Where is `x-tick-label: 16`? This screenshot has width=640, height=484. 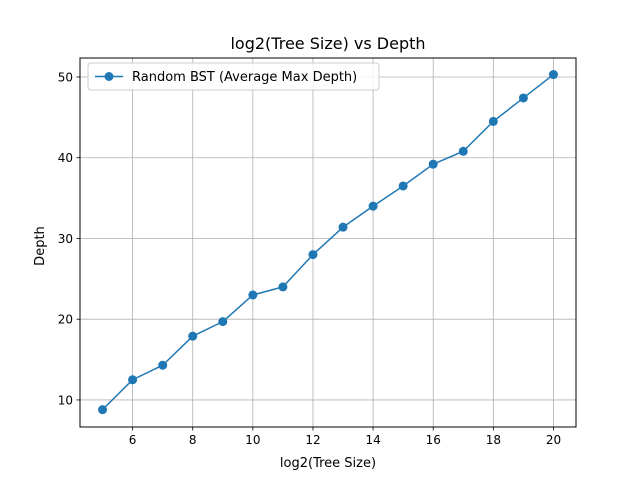
x-tick-label: 16 is located at coordinates (433, 440).